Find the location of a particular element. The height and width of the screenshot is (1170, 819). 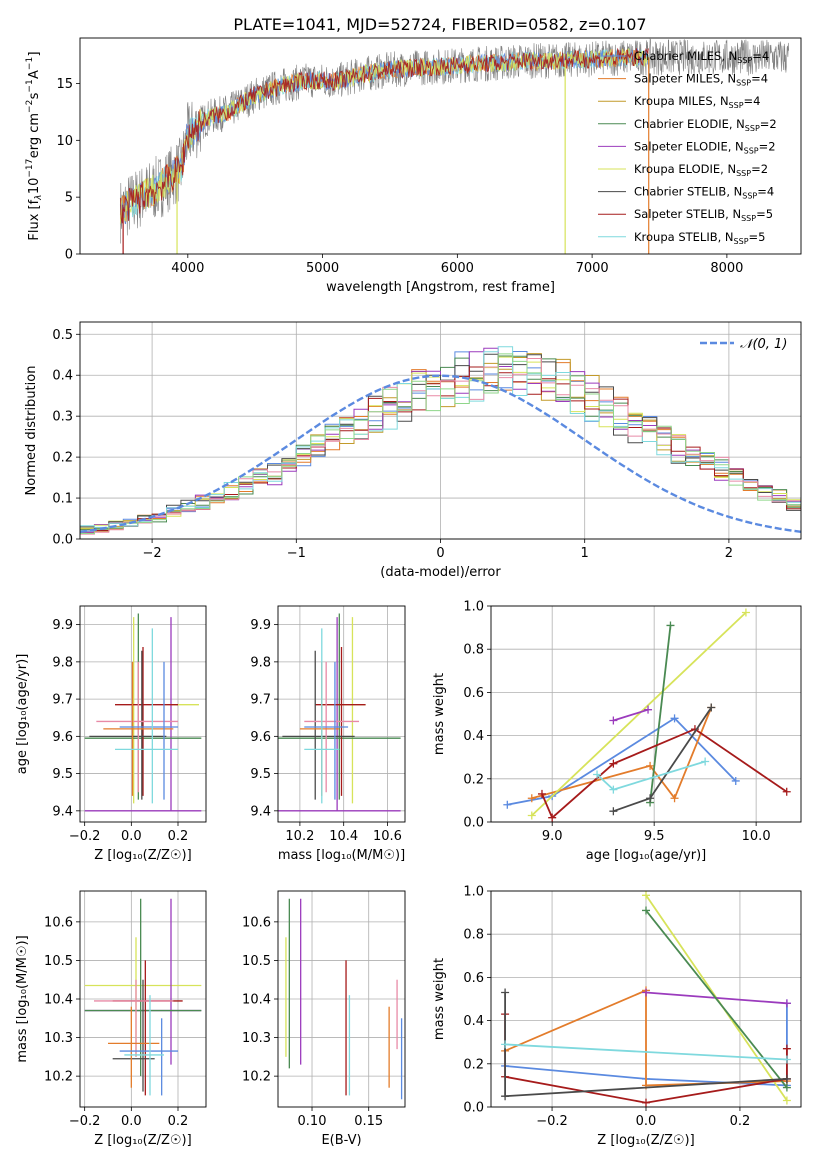

x-tick-label: 2 is located at coordinates (729, 553).